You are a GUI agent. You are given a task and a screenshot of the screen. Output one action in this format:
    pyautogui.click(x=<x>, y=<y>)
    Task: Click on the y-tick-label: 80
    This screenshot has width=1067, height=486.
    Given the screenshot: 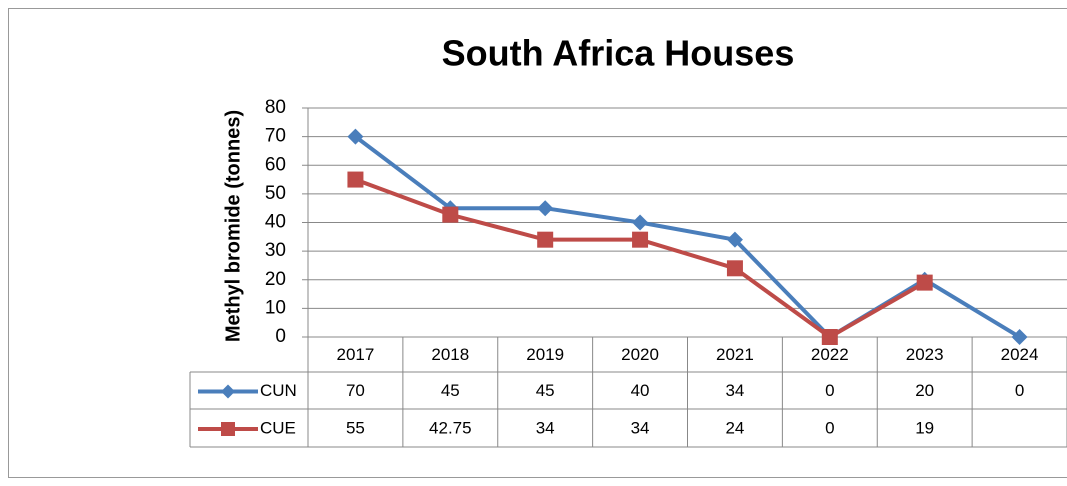 What is the action you would take?
    pyautogui.click(x=275, y=107)
    